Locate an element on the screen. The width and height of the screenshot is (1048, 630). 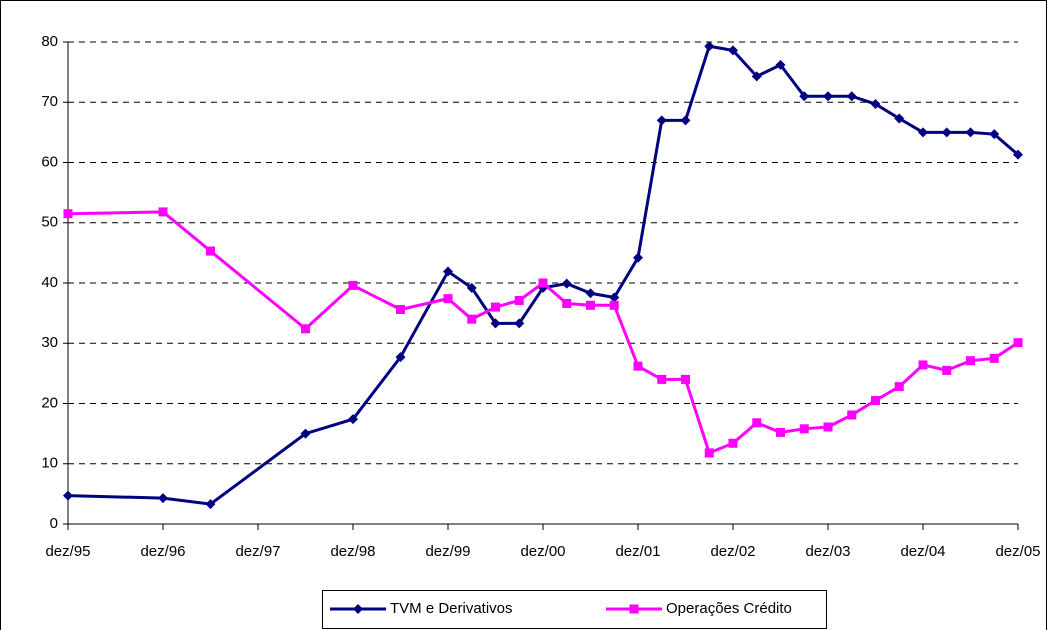
x-tick-label: dez/03 is located at coordinates (827, 551).